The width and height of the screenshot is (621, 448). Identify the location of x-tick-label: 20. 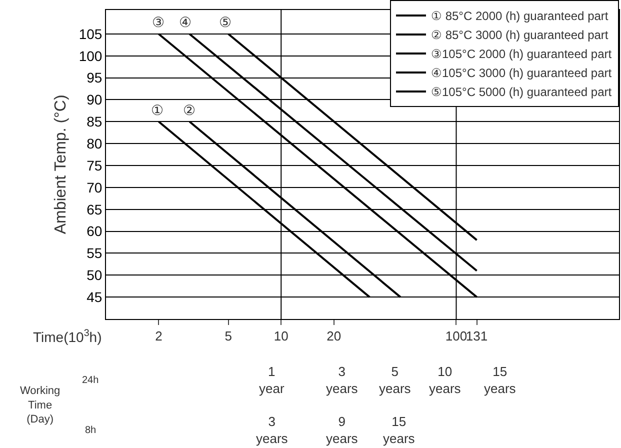
(334, 336).